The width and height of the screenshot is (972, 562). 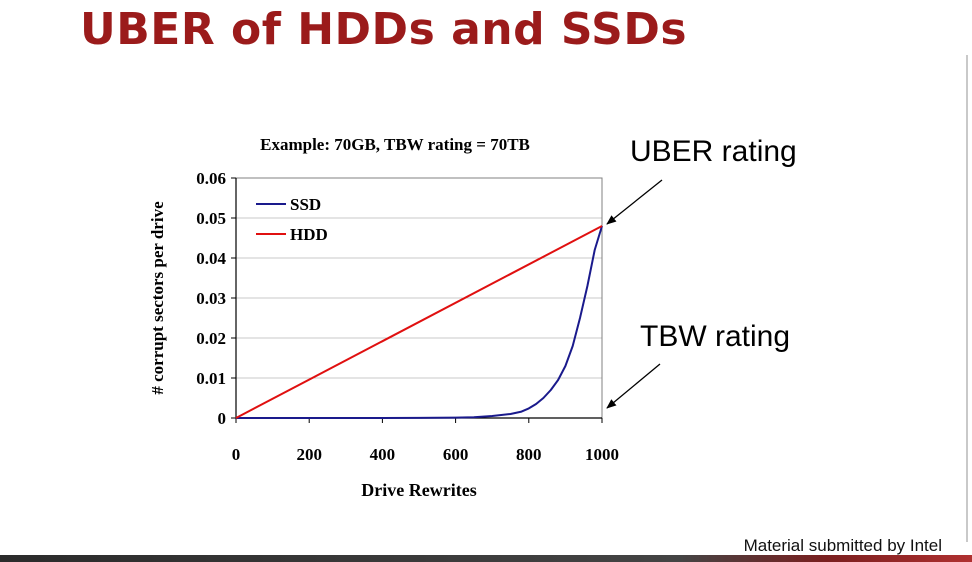 I want to click on x-tick-label: 1000, so click(x=602, y=454).